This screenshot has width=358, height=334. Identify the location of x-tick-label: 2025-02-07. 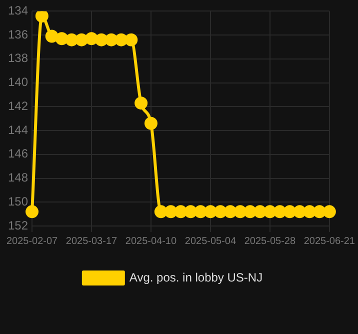
(32, 241).